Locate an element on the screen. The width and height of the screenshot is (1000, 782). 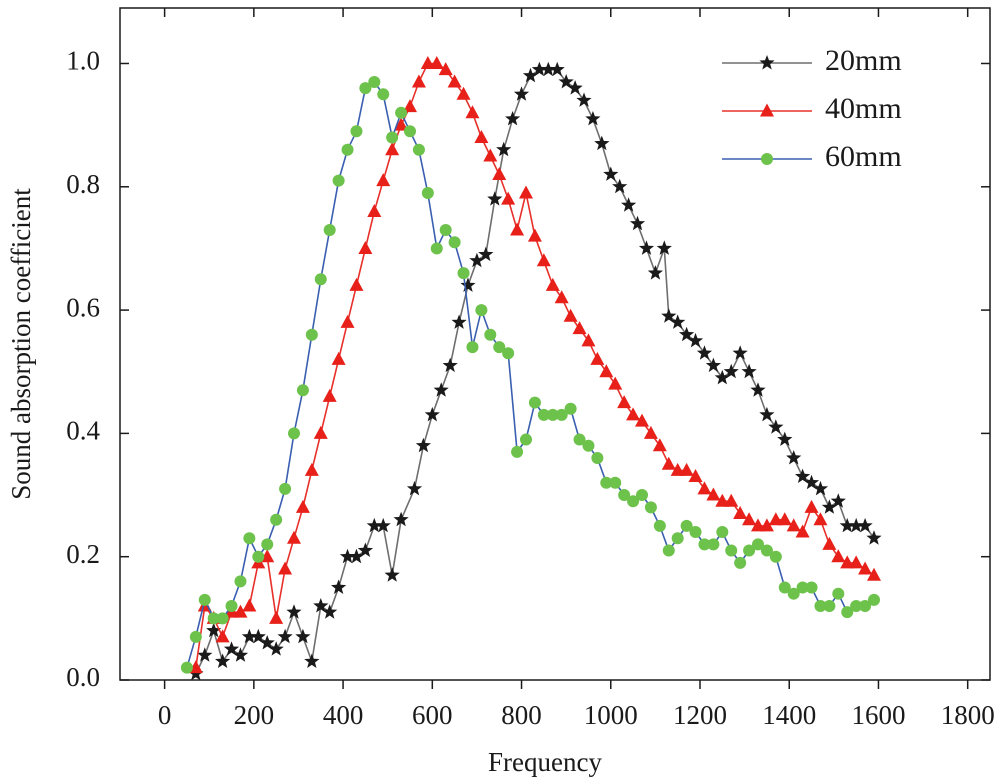
legend-label: 40mm is located at coordinates (863, 108).